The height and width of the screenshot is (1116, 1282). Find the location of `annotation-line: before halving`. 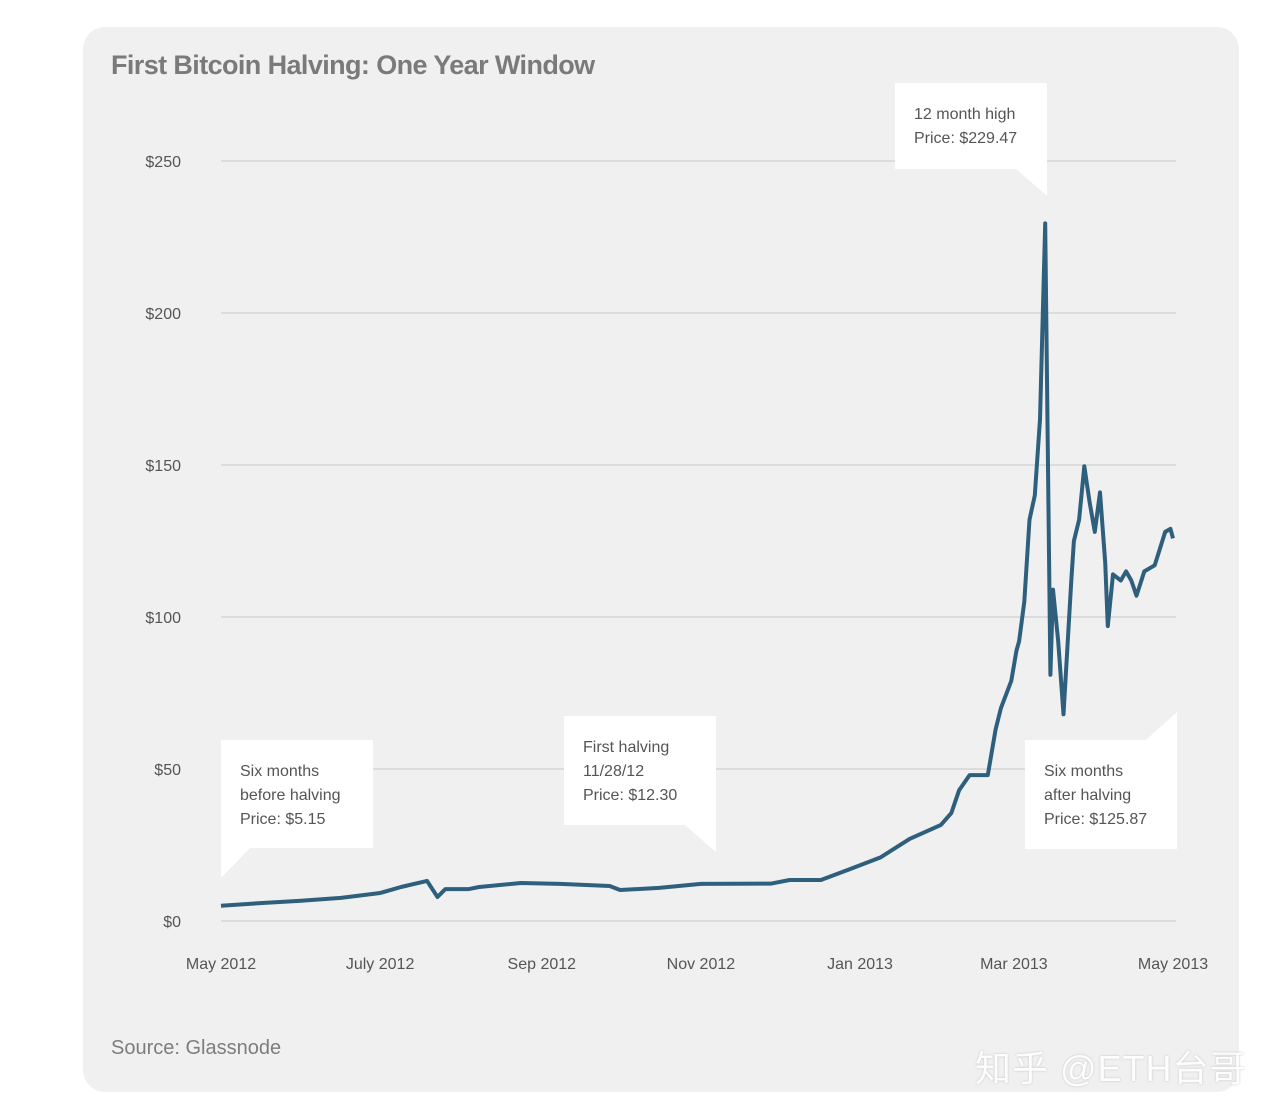

annotation-line: before halving is located at coordinates (290, 795).